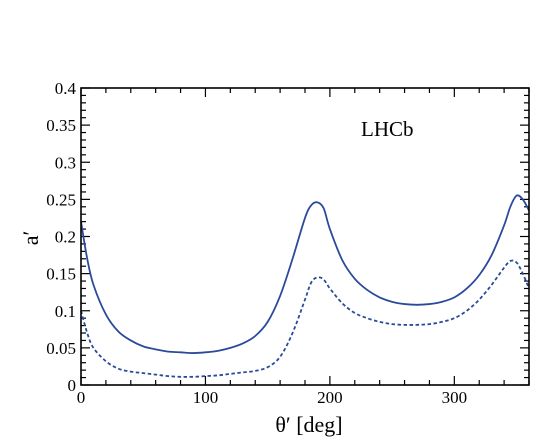  Describe the element at coordinates (455, 397) in the screenshot. I see `x-tick-label: 300` at that location.